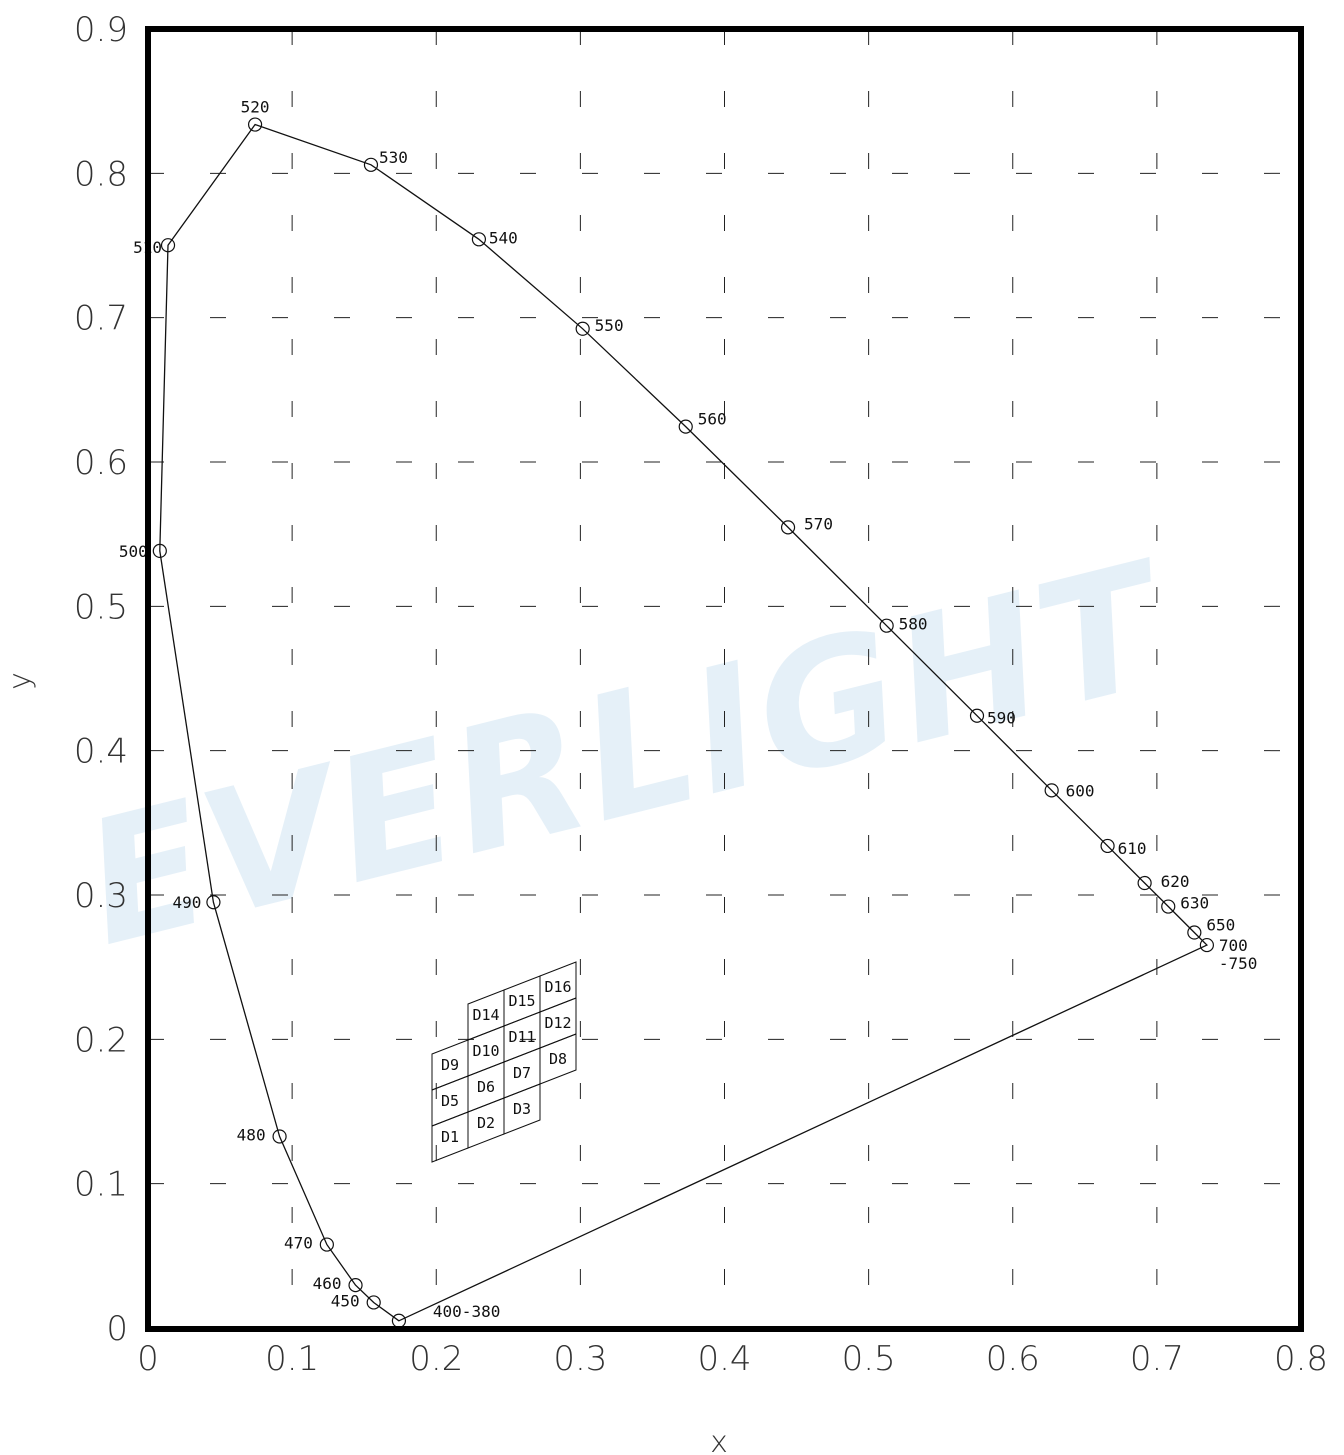 This screenshot has height=1455, width=1344. I want to click on x-tick-label: 0.5, so click(869, 1359).